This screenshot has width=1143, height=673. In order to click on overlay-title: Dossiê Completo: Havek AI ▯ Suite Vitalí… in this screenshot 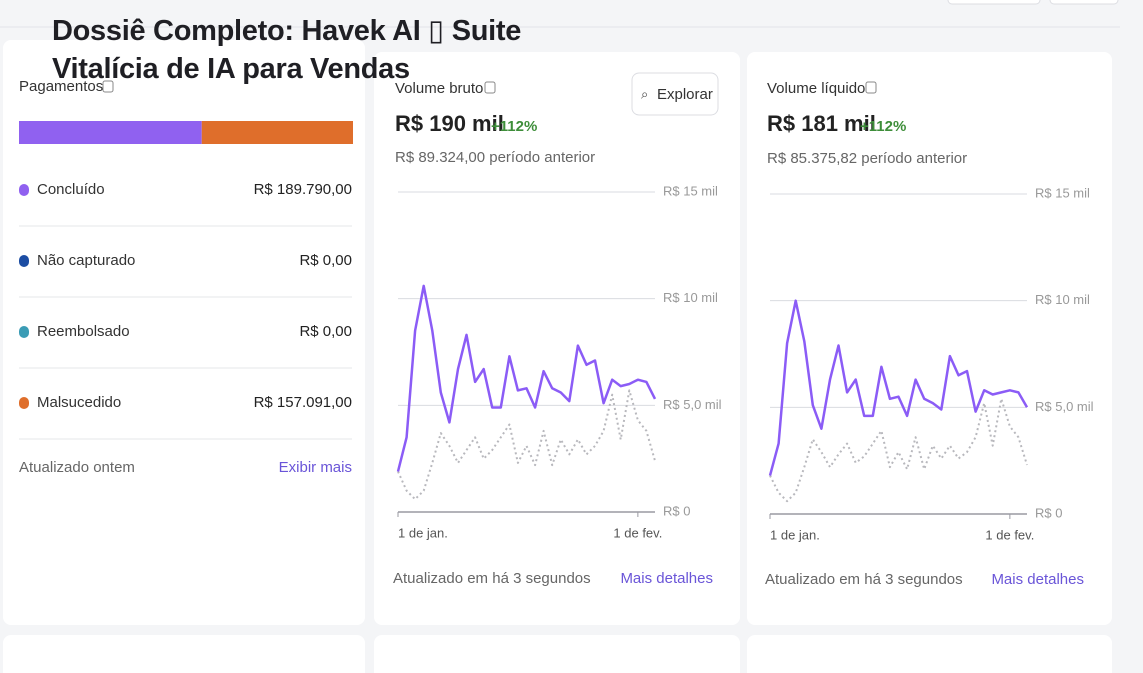, I will do `click(287, 50)`.